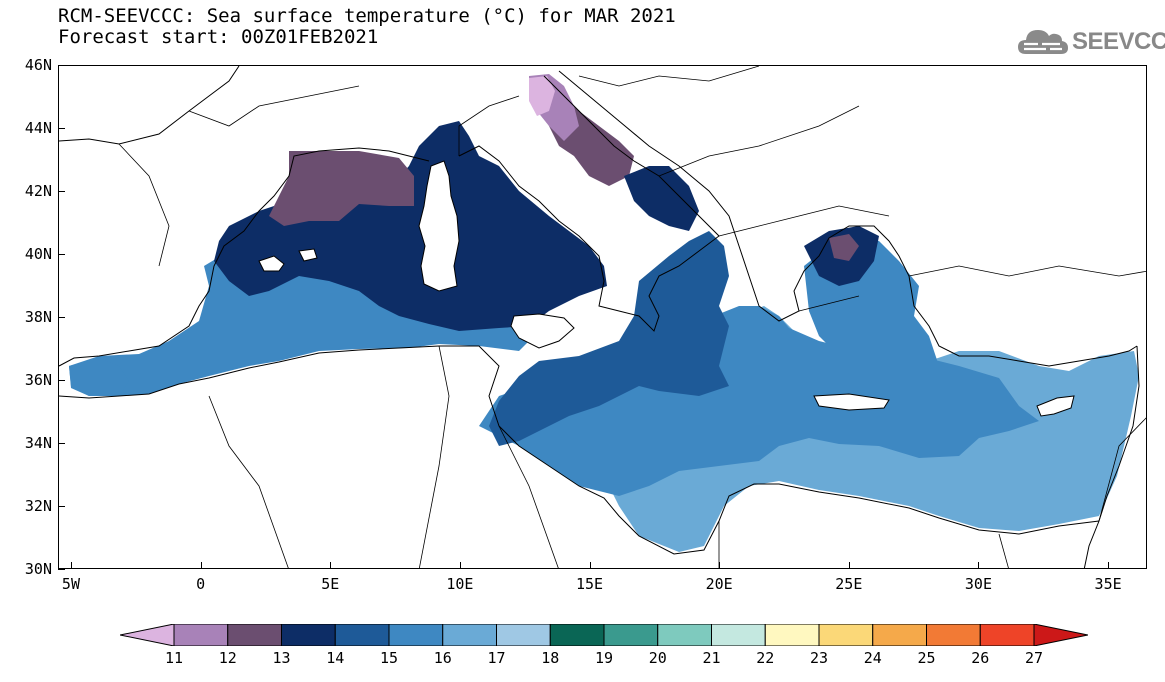  I want to click on lat-tick-label: 34N, so click(38, 443).